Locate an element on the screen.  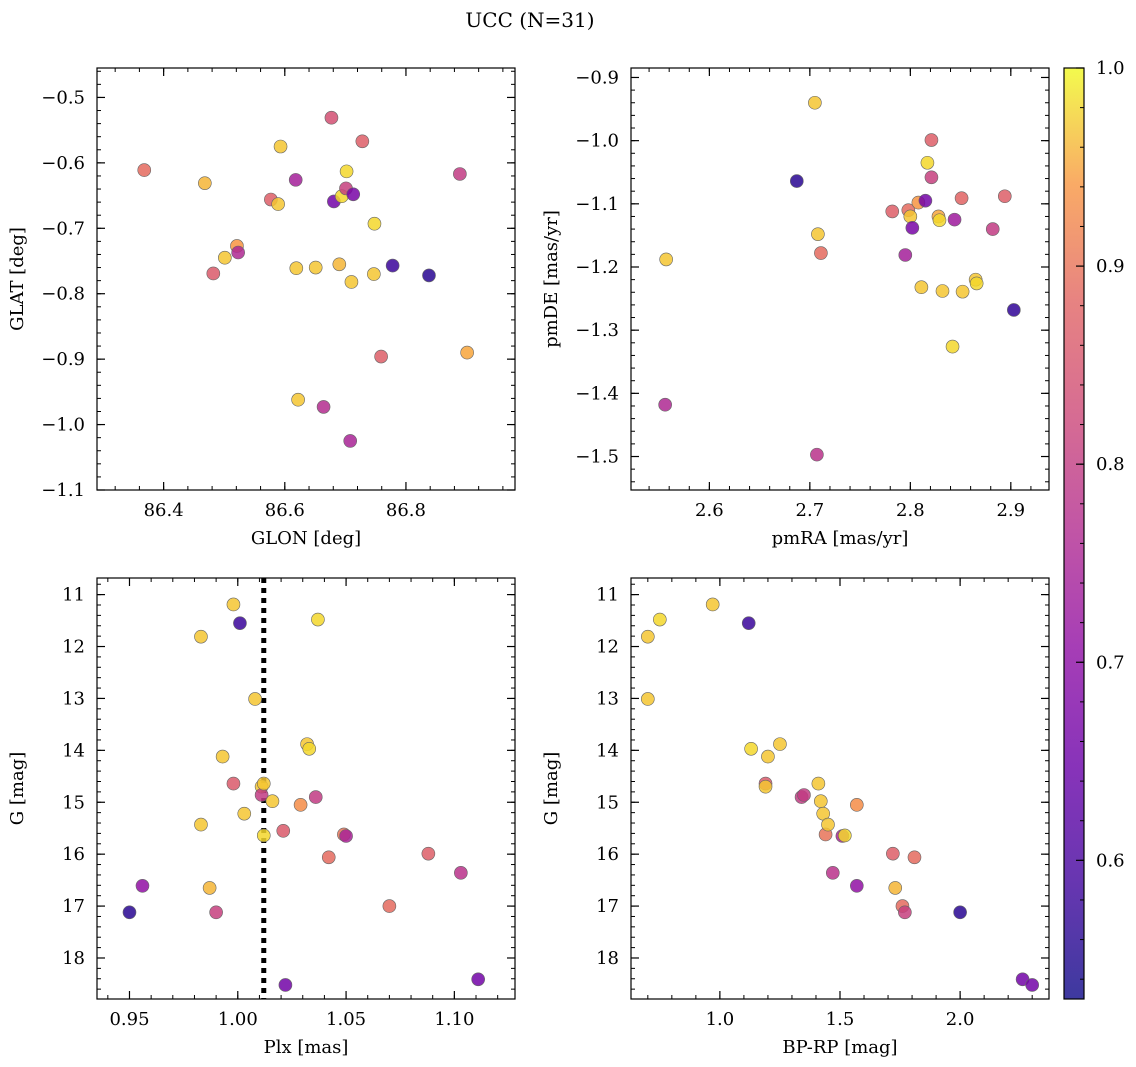
y-tick-label: 13 is located at coordinates (73, 698).